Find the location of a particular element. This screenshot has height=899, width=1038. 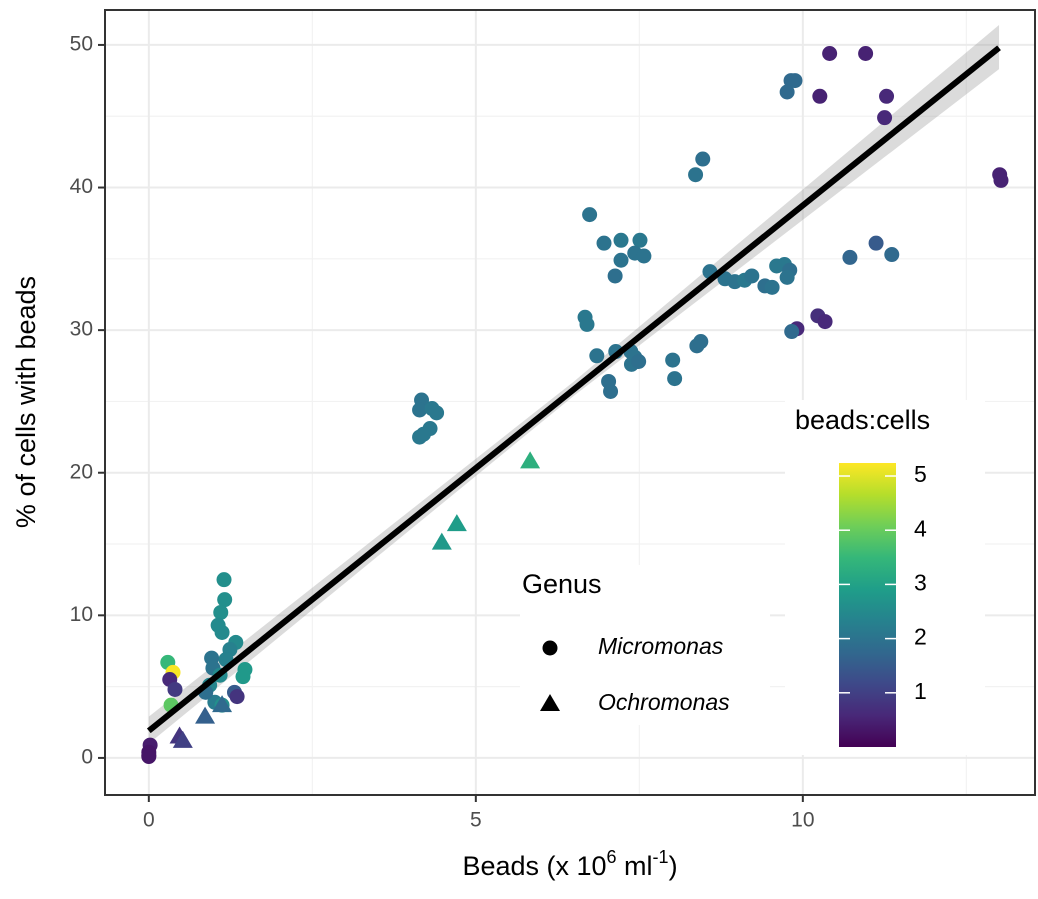

legend-label: Ochromonas is located at coordinates (664, 702).